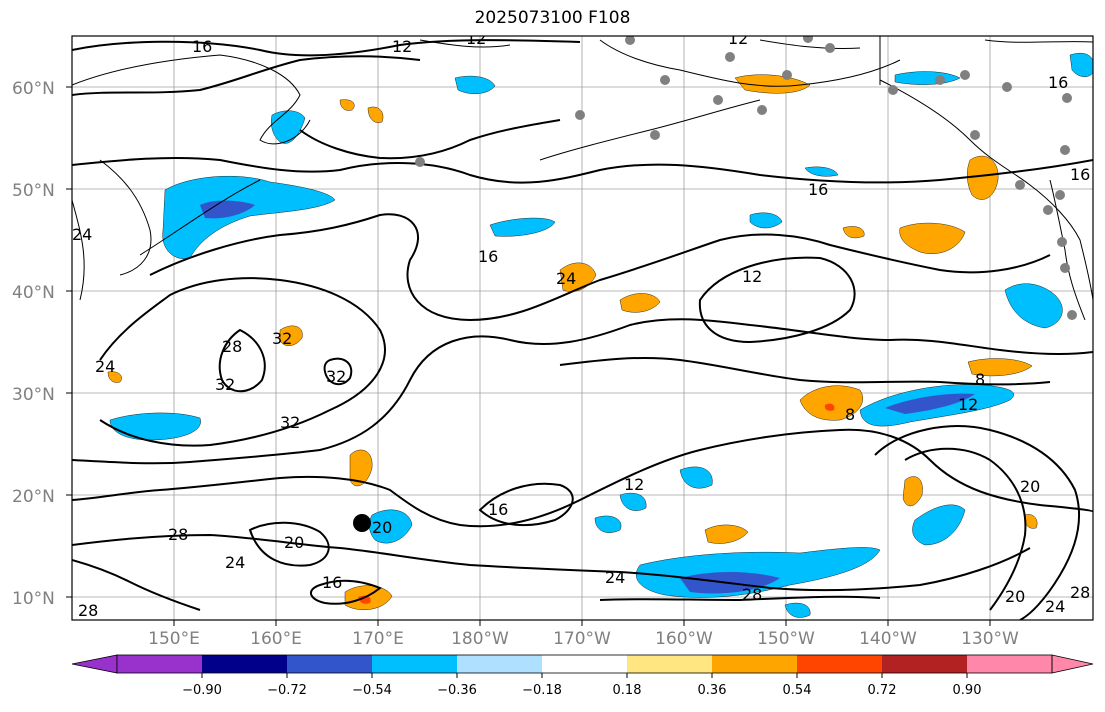 The image size is (1105, 712). I want to click on lon-tick-label: 140°W, so click(888, 639).